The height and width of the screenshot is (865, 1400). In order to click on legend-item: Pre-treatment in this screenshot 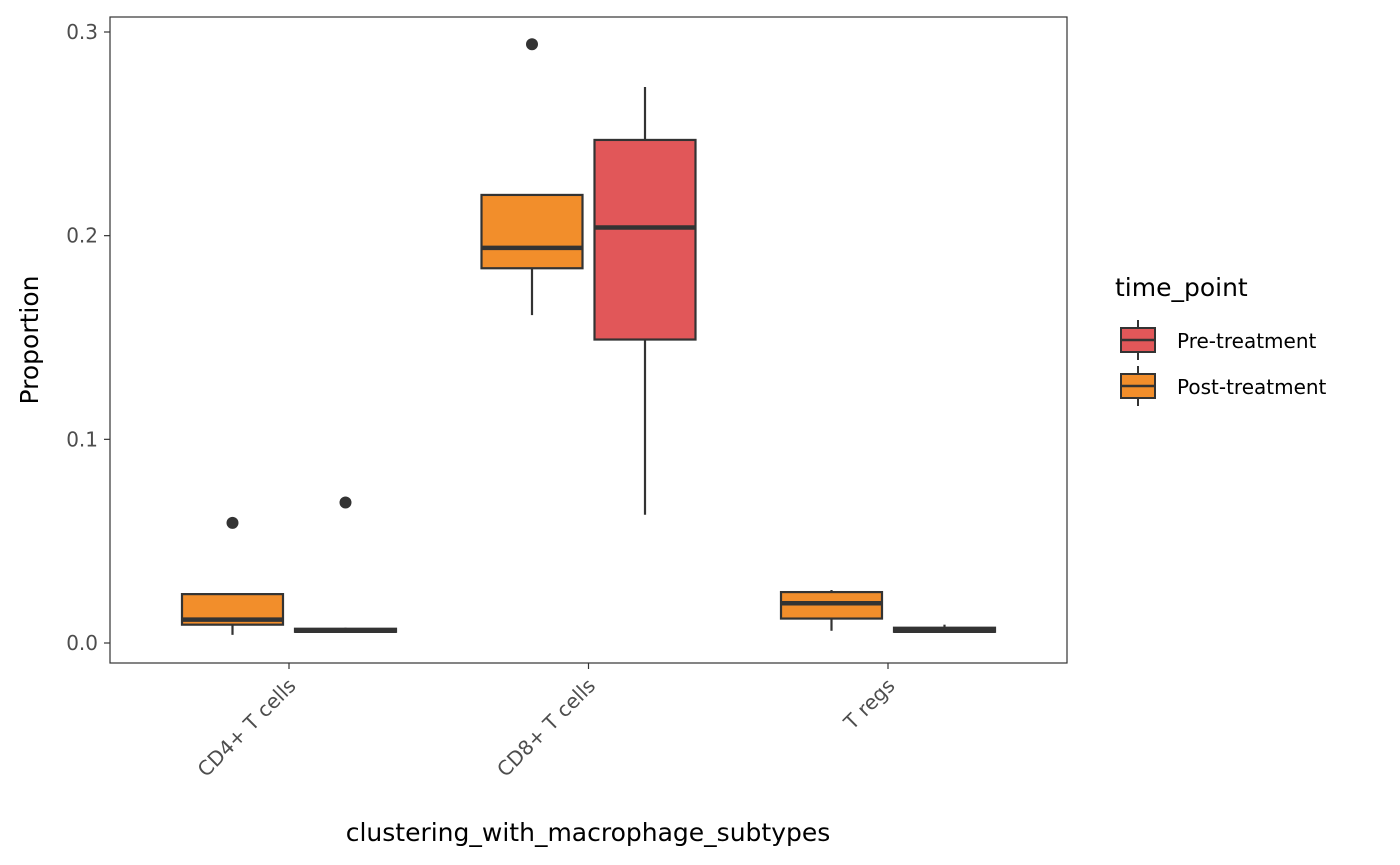, I will do `click(1218, 340)`.